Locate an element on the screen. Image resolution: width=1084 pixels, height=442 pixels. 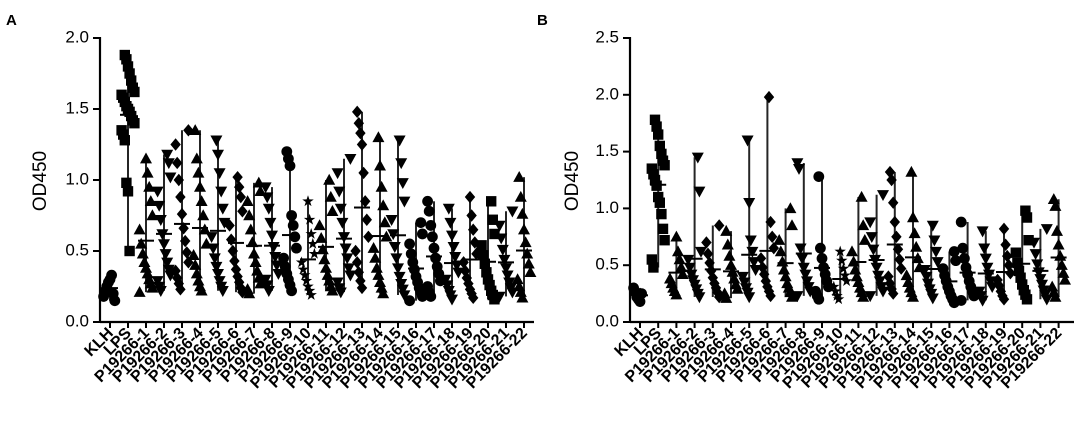
panel-b-ytick-label: 2.0 is located at coordinates (607, 93).